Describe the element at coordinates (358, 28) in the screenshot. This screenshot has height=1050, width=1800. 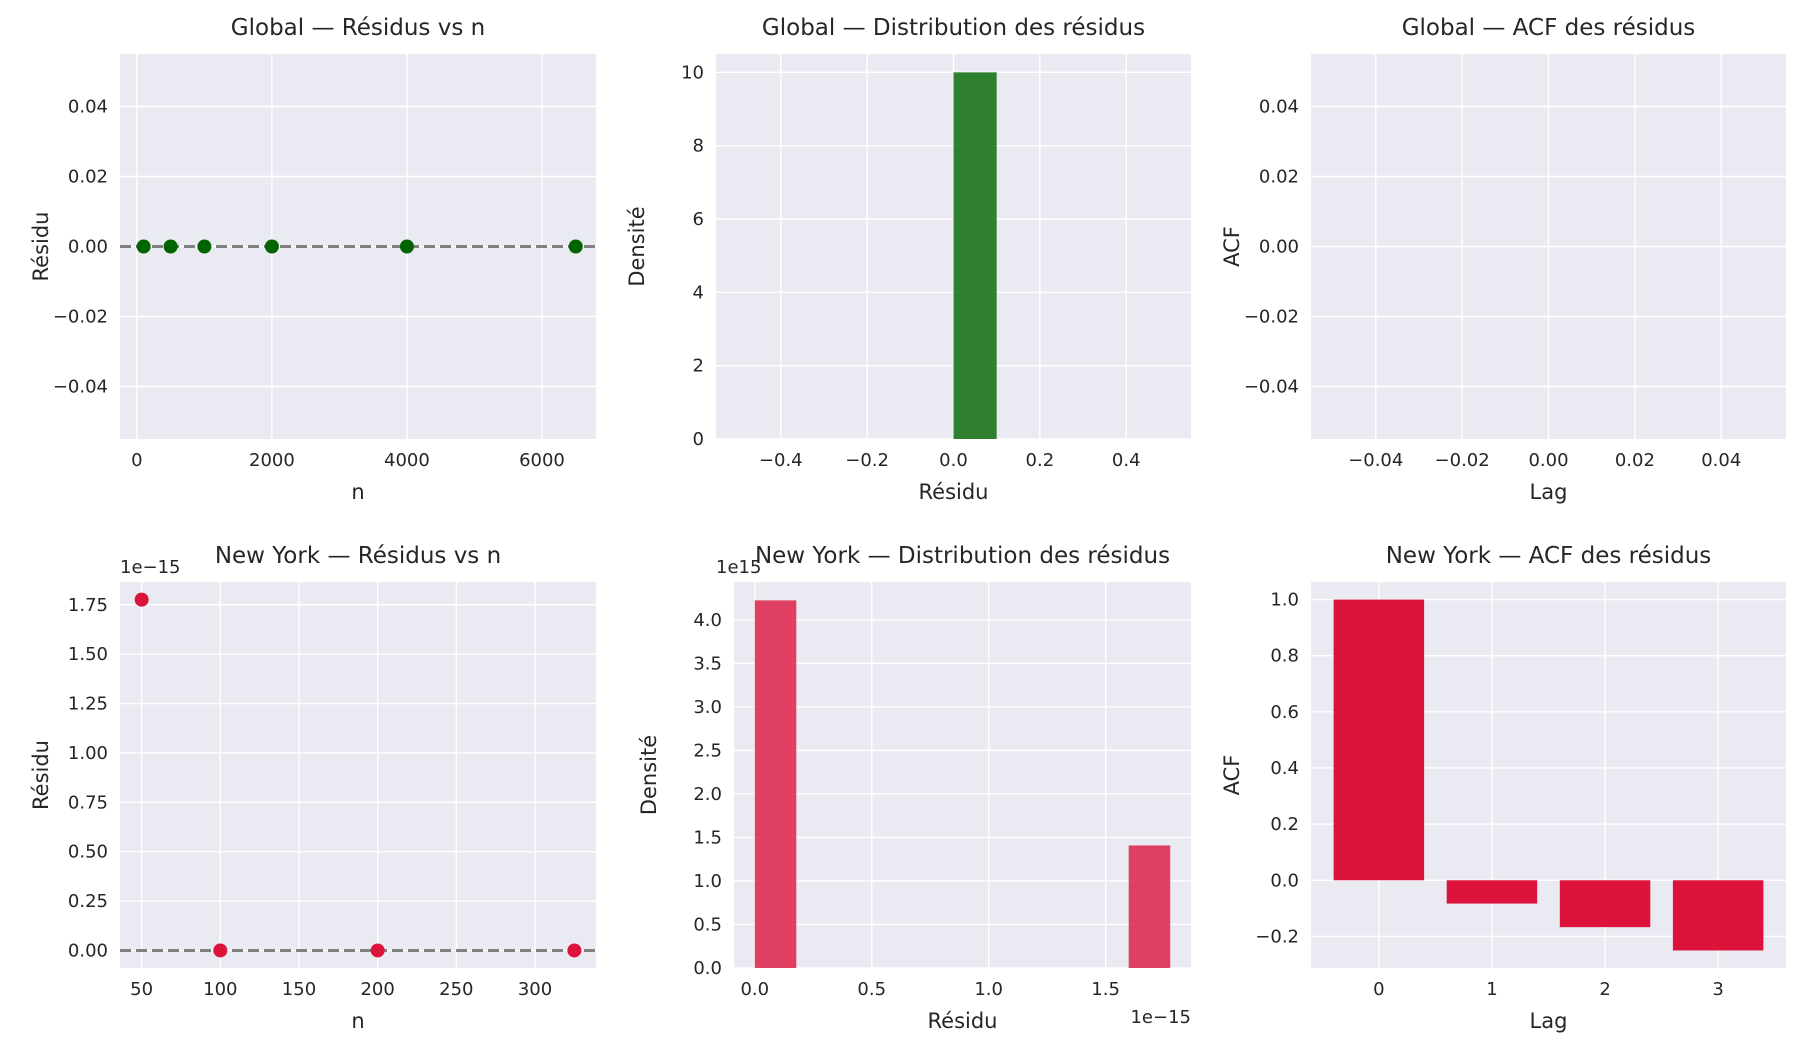
I see `chart-title: Global — Résidus vs n` at that location.